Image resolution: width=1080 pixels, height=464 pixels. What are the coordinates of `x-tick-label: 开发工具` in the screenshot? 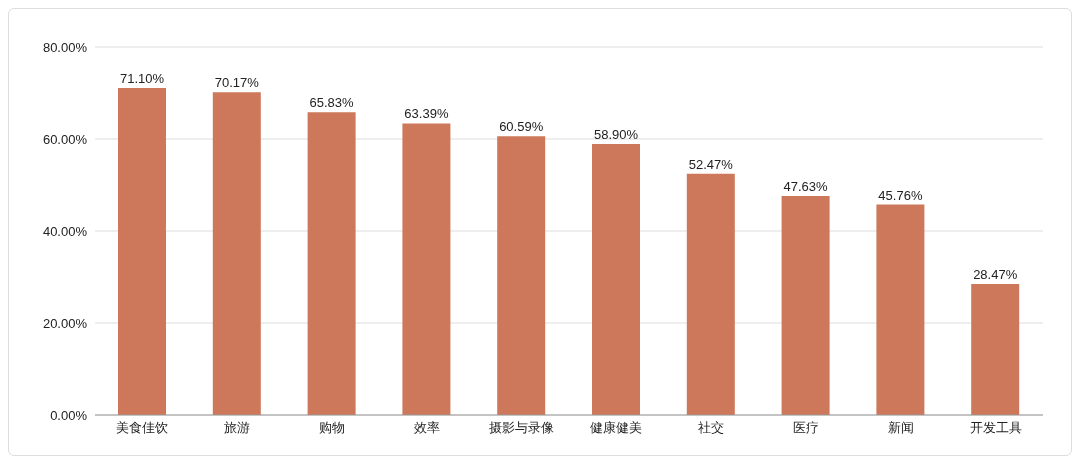 It's located at (995, 428).